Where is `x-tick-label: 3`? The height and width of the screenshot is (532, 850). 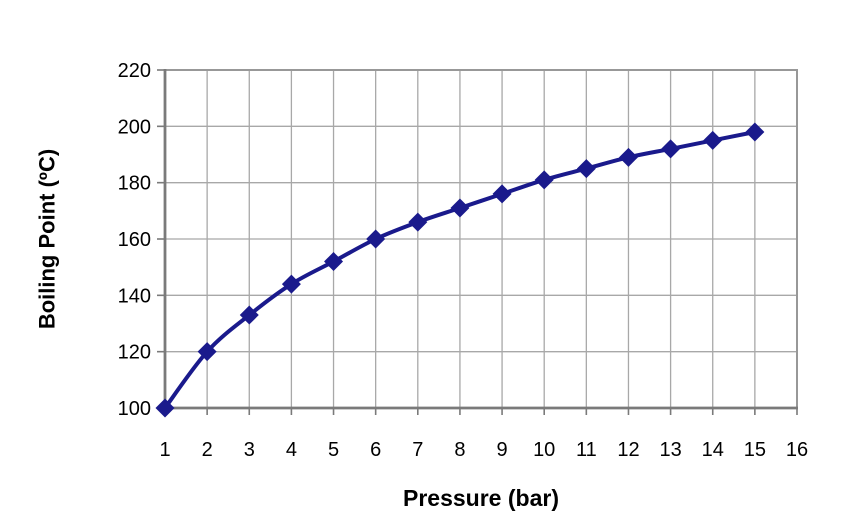 x-tick-label: 3 is located at coordinates (249, 450).